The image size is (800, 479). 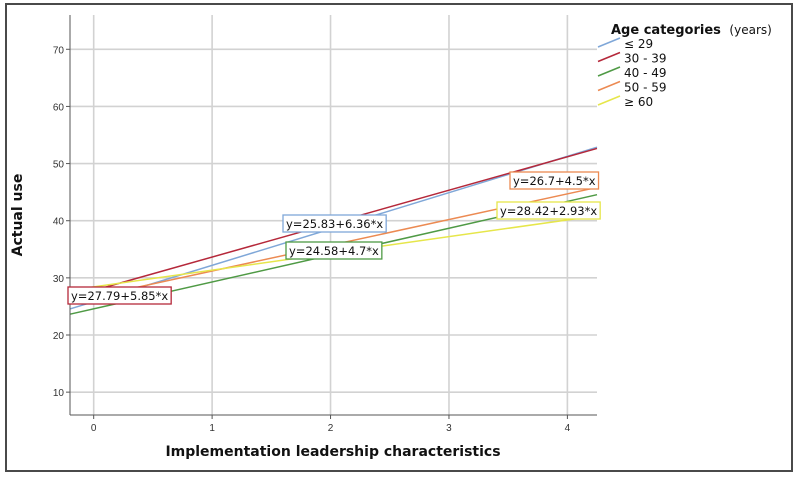 What do you see at coordinates (59, 165) in the screenshot?
I see `y-tick-label: 50` at bounding box center [59, 165].